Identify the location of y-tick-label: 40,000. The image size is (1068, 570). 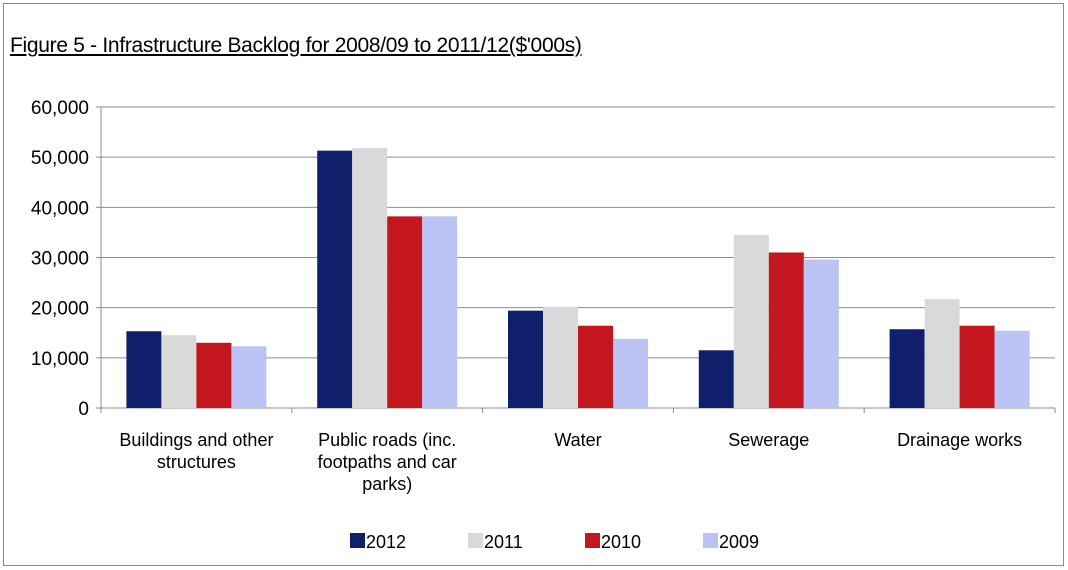
(60, 208).